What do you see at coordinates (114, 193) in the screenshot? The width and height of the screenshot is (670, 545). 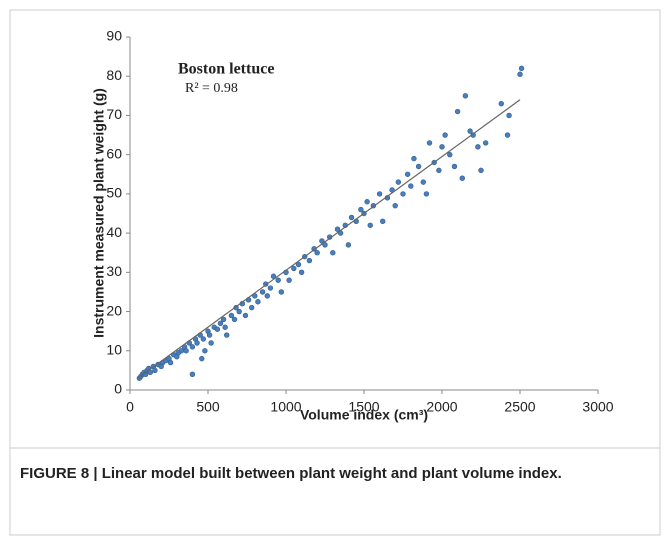 I see `y-tick-label: 50` at bounding box center [114, 193].